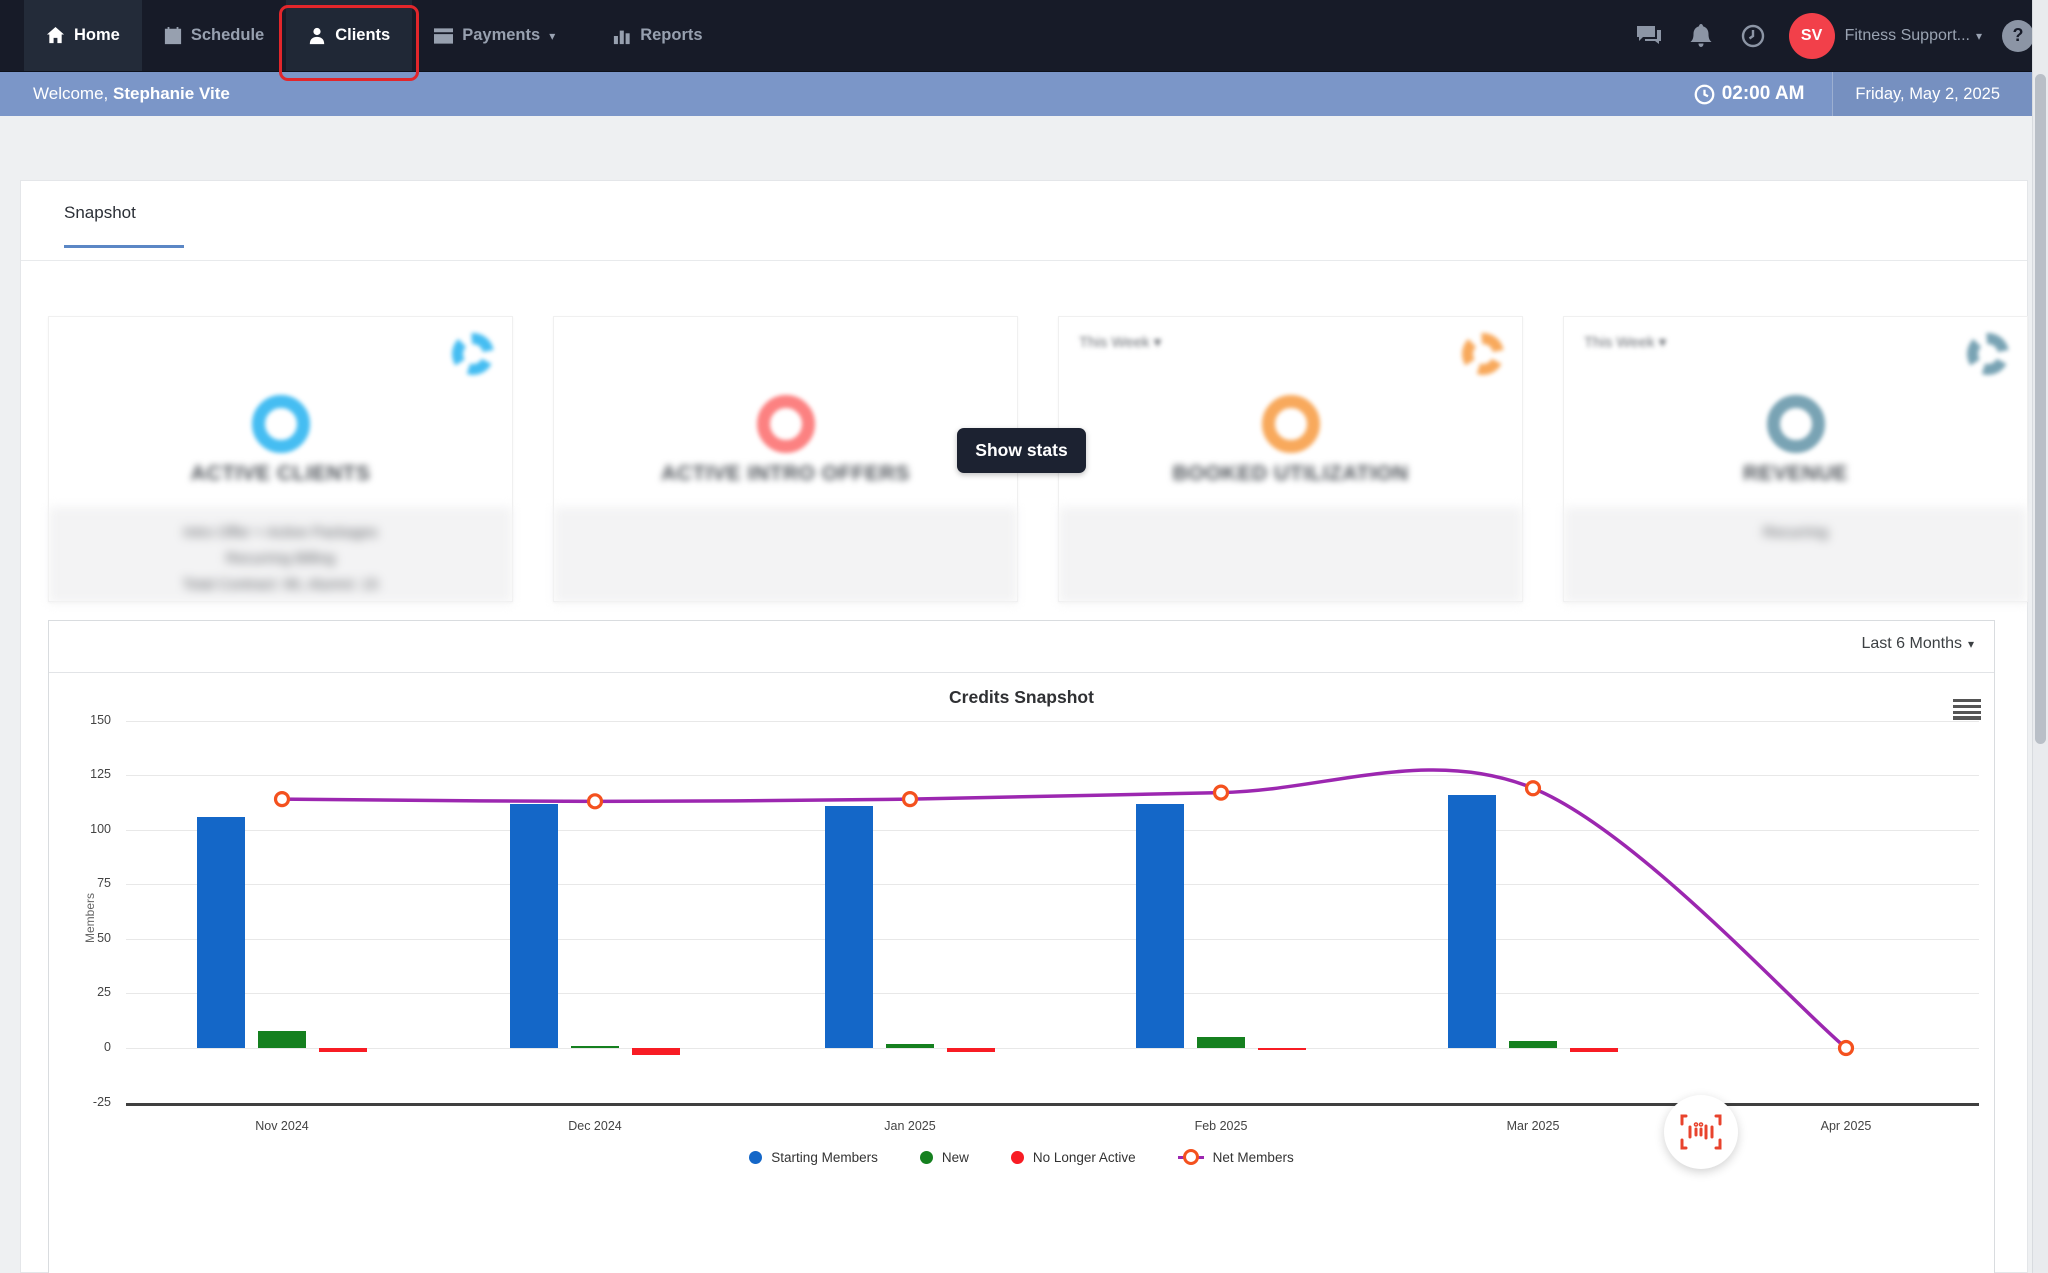 The image size is (2048, 1273). What do you see at coordinates (1871, 94) in the screenshot?
I see `welcome-datetime: 02:00 AM Friday, May 2, 2025` at bounding box center [1871, 94].